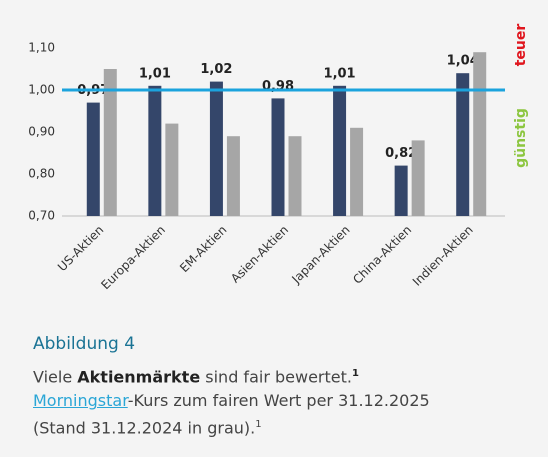 This screenshot has width=548, height=457. What do you see at coordinates (80, 248) in the screenshot?
I see `x-tick-label: US-Aktien` at bounding box center [80, 248].